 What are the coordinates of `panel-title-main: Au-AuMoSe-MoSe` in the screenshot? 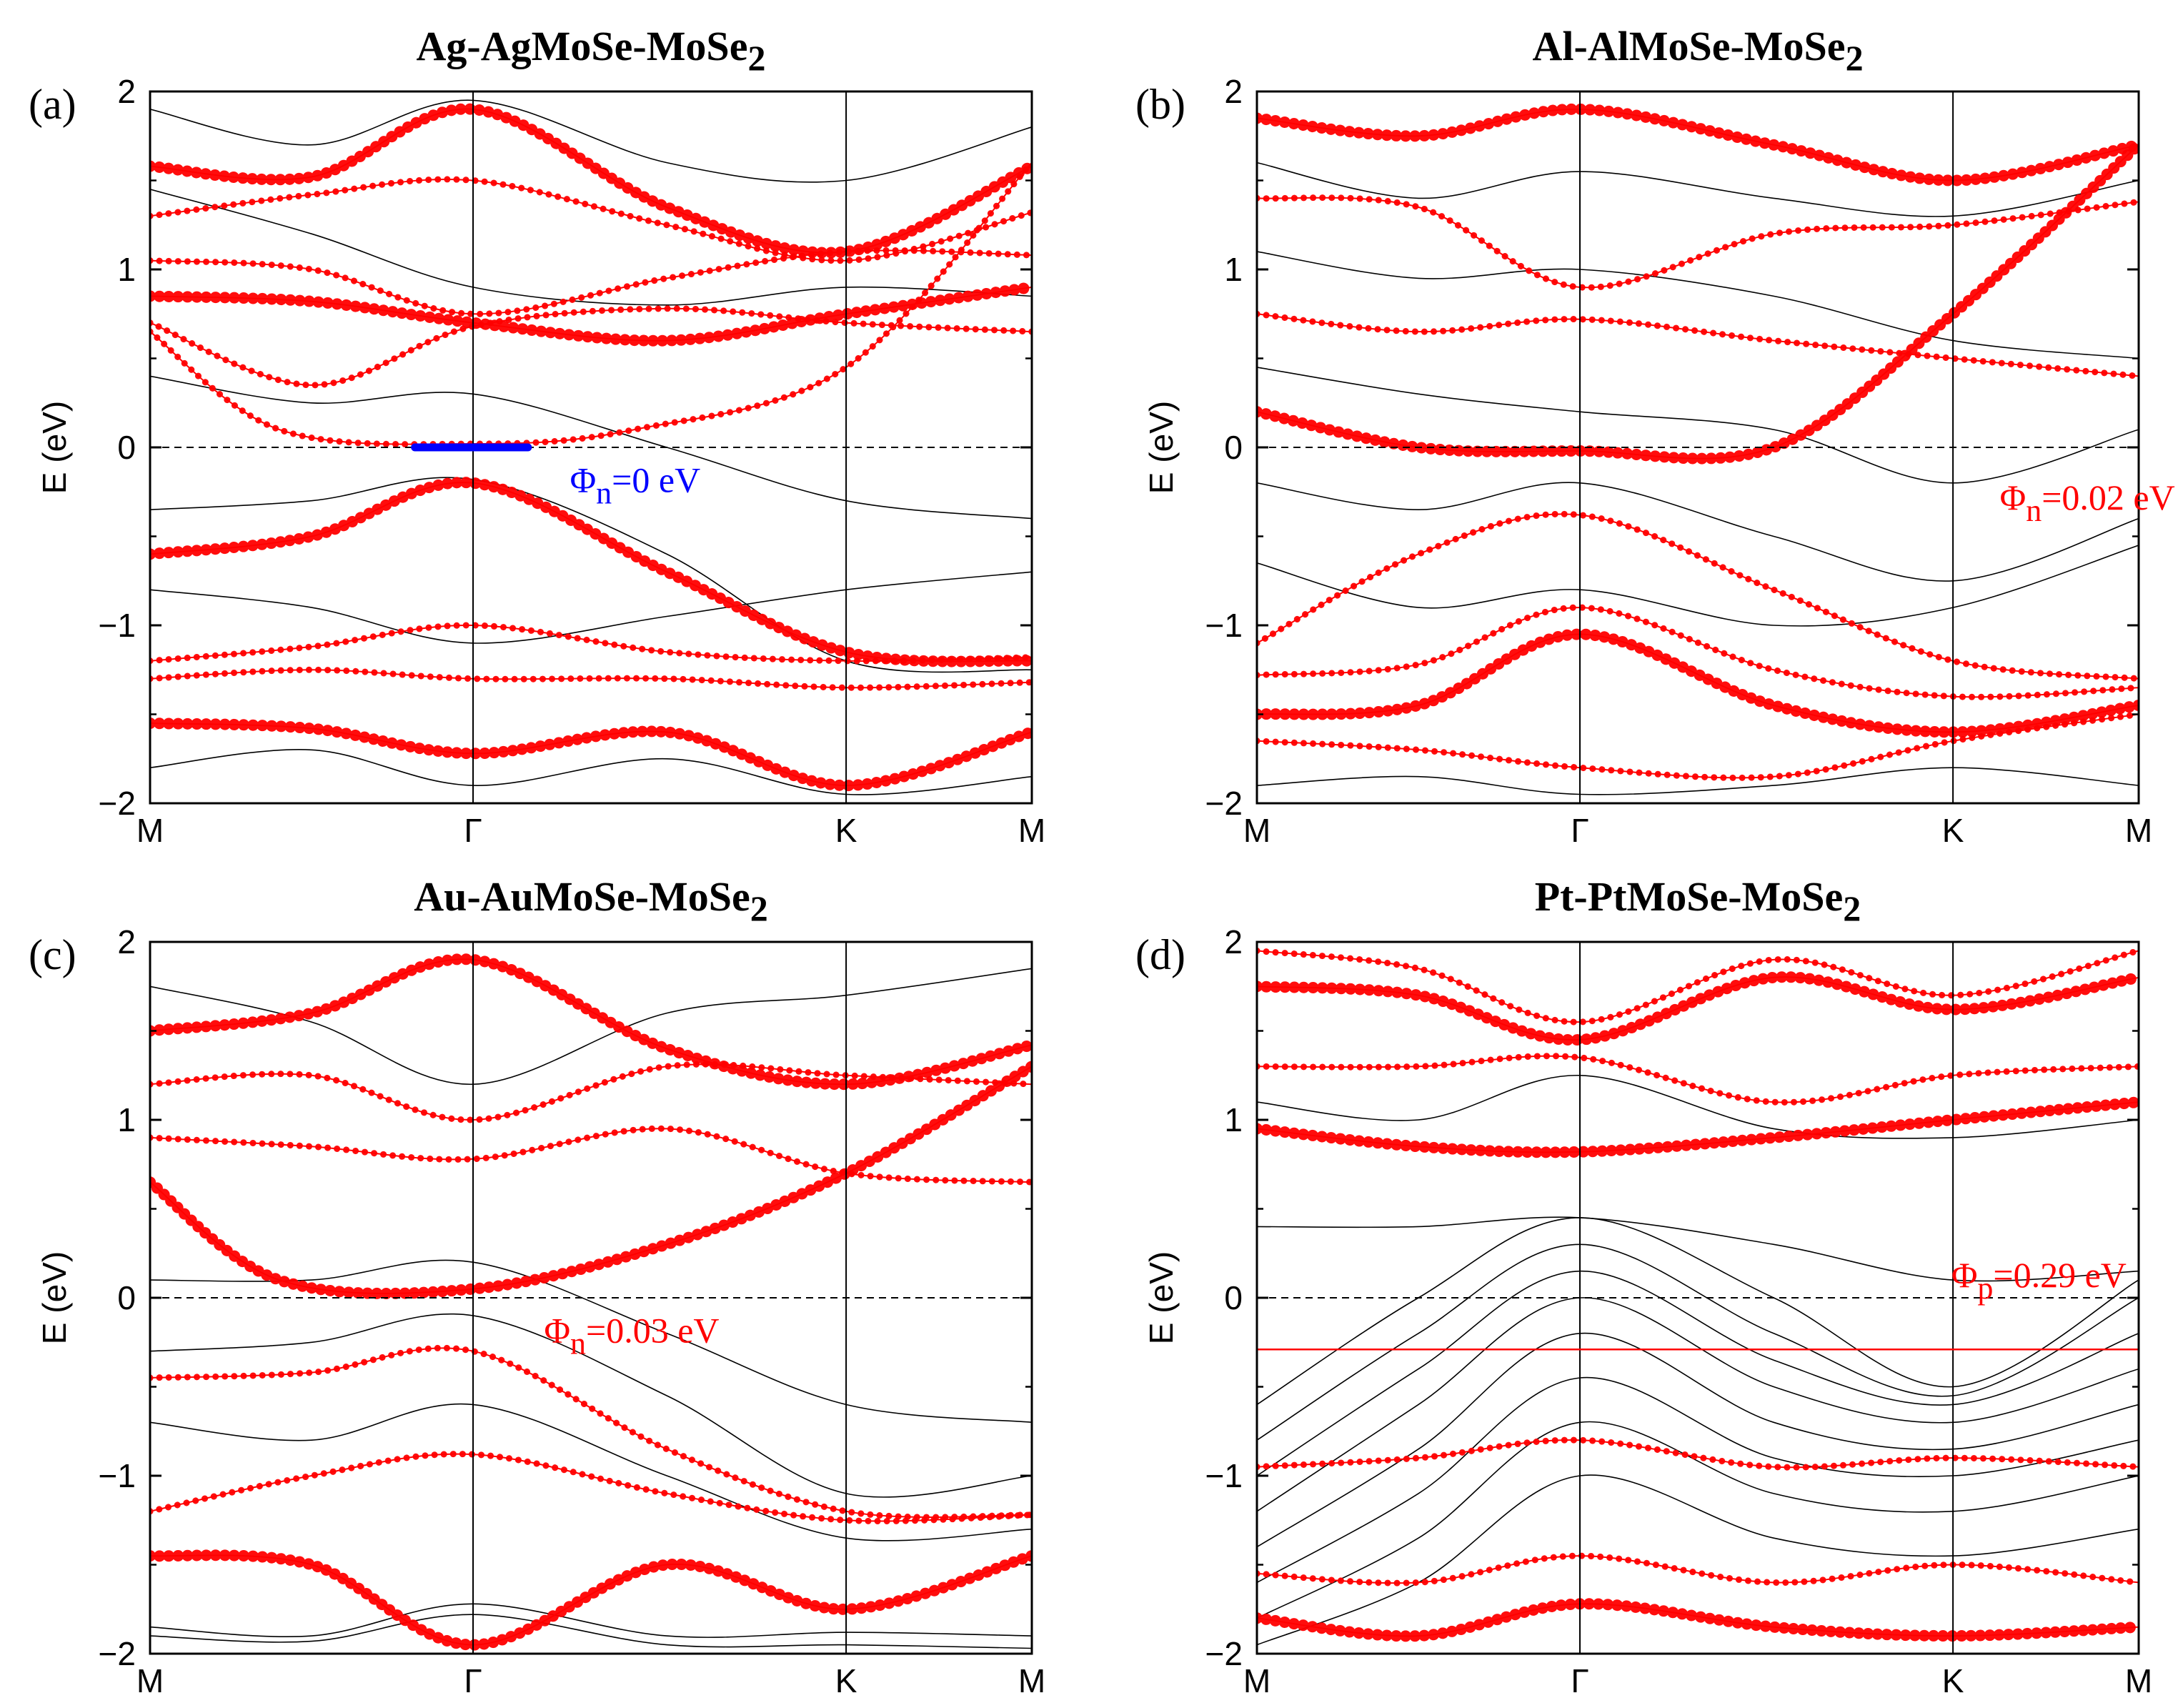 It's located at (582, 896).